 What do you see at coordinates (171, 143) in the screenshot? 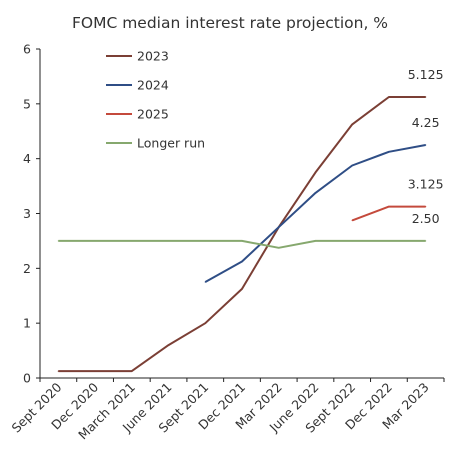
I see `legend-label: Longer run` at bounding box center [171, 143].